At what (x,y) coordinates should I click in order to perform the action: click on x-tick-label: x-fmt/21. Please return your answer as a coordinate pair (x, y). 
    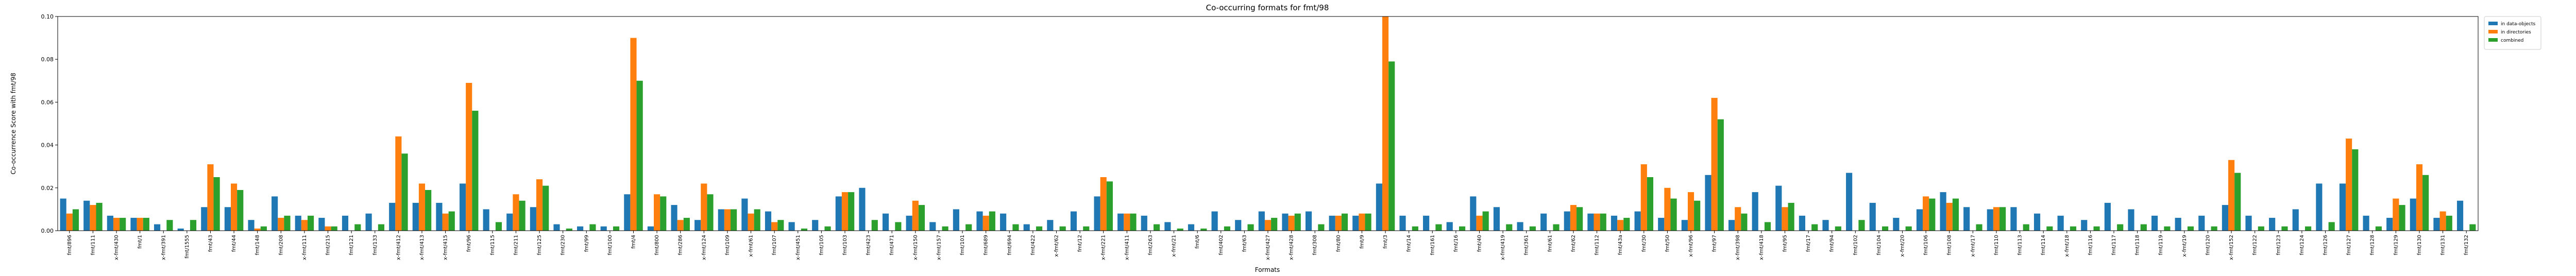
    Looking at the image, I should click on (1174, 246).